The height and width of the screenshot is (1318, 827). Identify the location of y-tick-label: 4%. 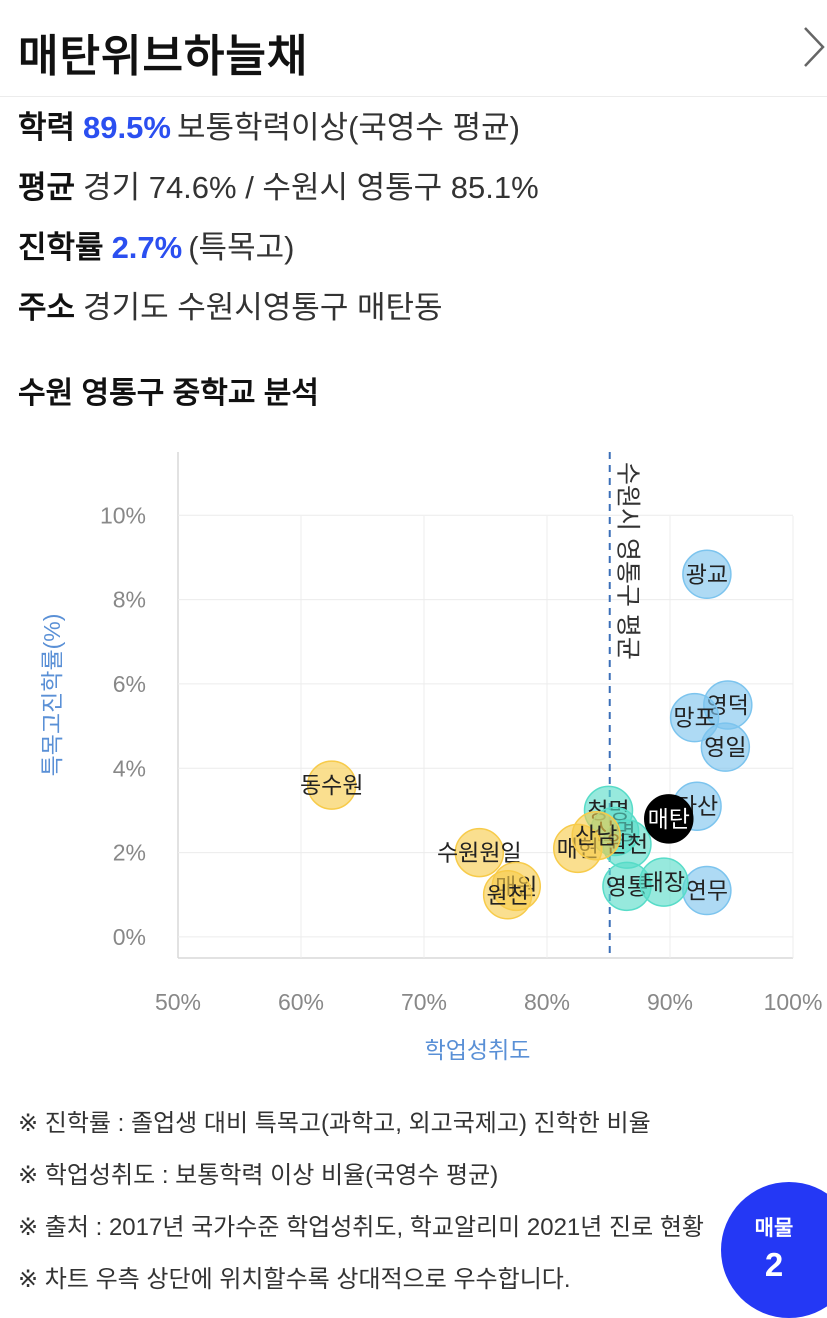
(129, 768).